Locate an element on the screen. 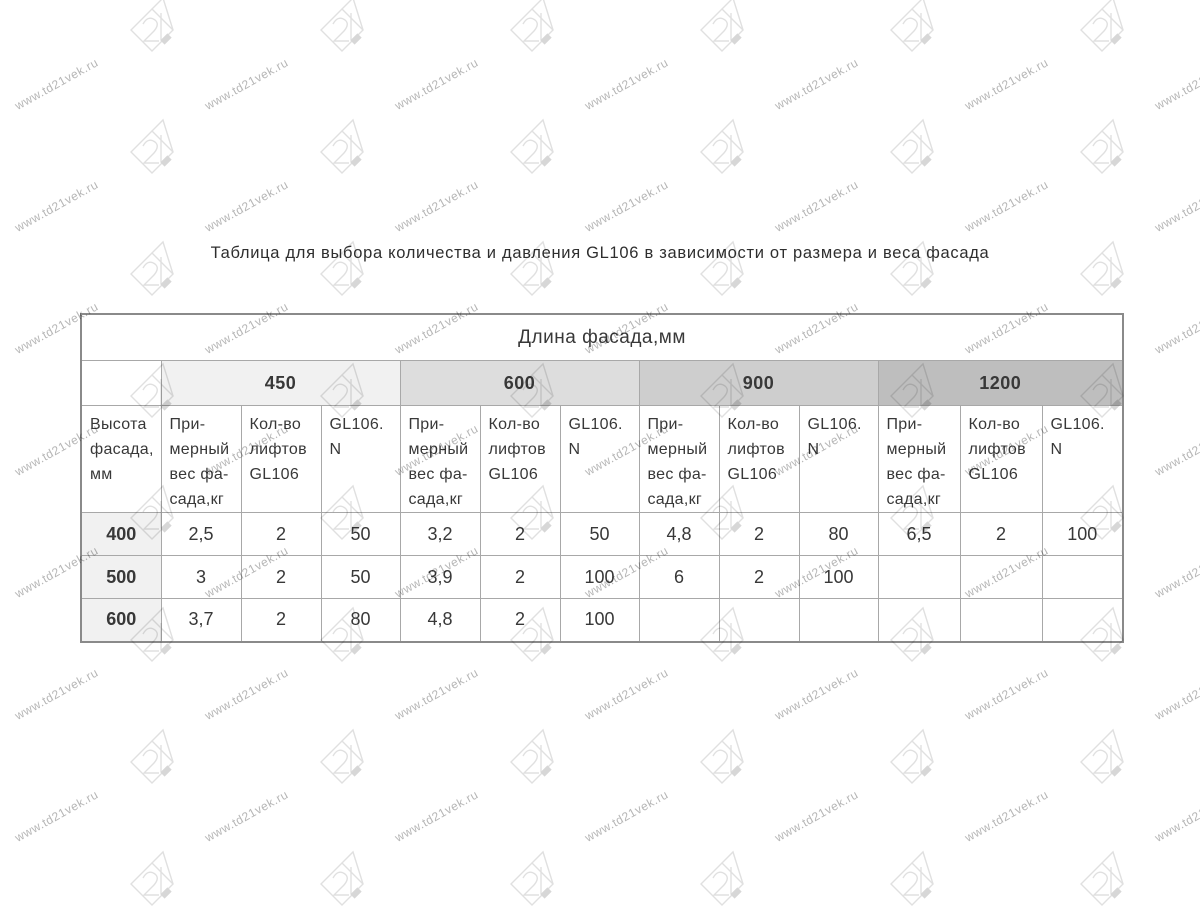 The height and width of the screenshot is (923, 1200). data-row-400: 400 2,5 2 50 3,2 2 50 4,8 2 80 6,5 2 100 is located at coordinates (602, 534).